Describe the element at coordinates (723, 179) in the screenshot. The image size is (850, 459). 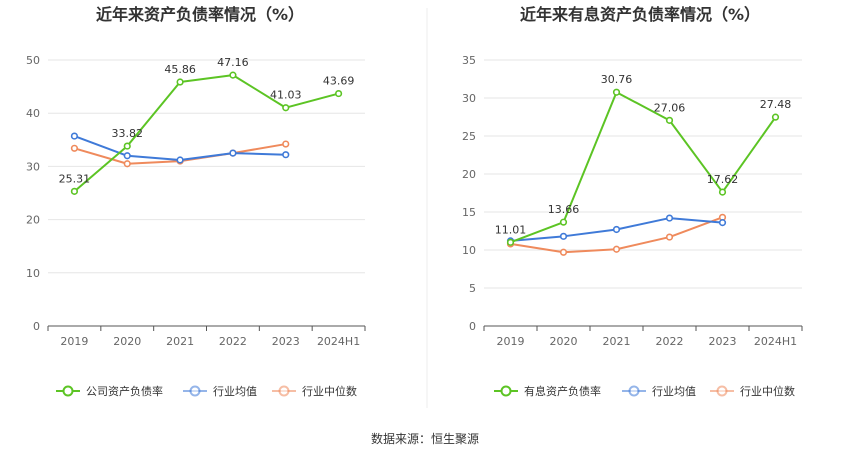
I see `data-label: 17.62` at that location.